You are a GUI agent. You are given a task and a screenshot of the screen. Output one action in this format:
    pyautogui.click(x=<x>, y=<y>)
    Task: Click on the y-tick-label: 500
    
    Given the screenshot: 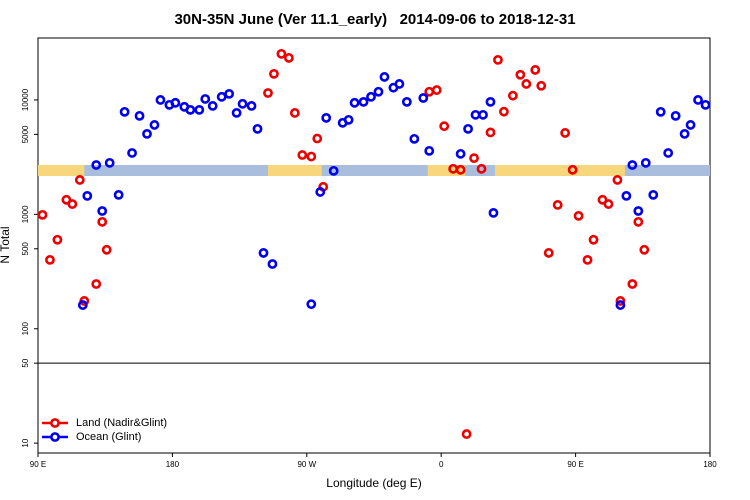 What is the action you would take?
    pyautogui.click(x=25, y=249)
    